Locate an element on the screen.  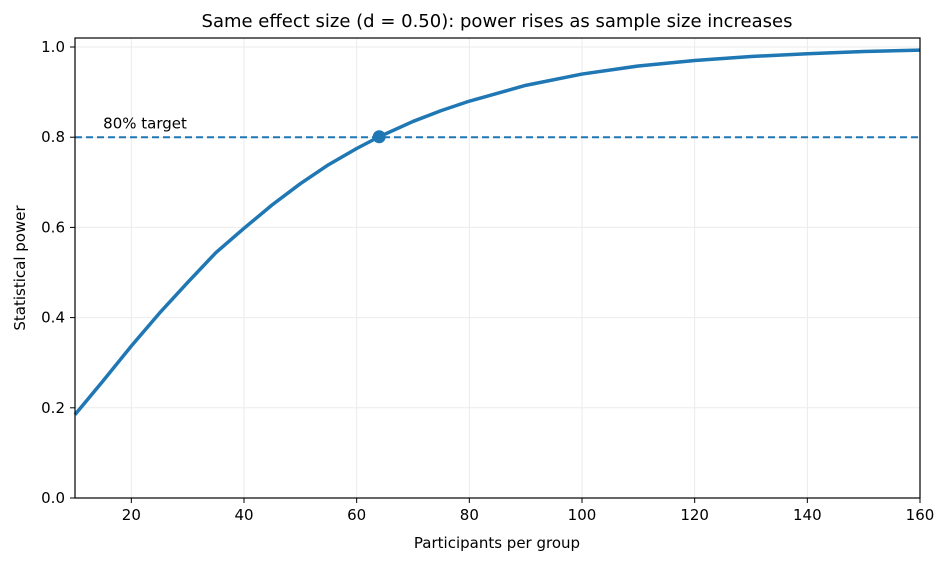
y-axis-label: Statistical power is located at coordinates (20, 268).